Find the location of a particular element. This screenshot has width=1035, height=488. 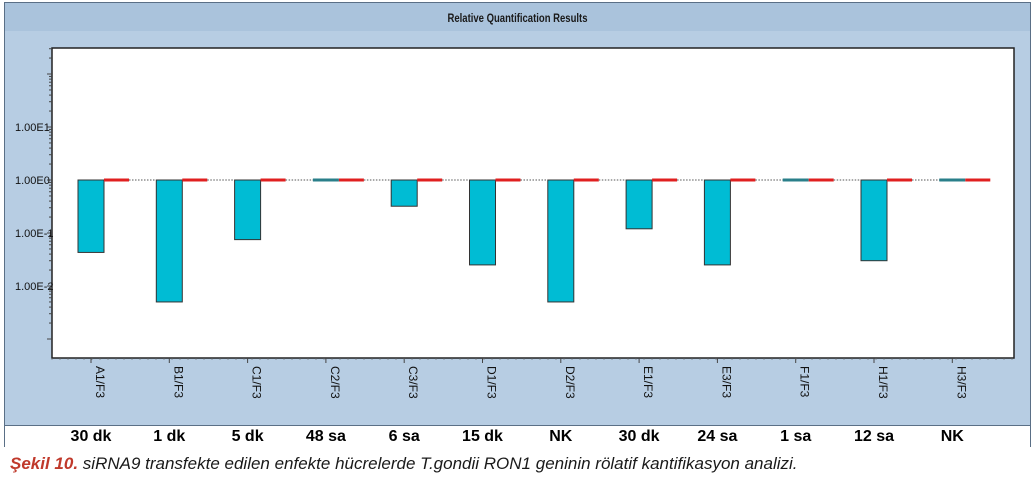

x-tick-label: C2/F3 is located at coordinates (335, 382).